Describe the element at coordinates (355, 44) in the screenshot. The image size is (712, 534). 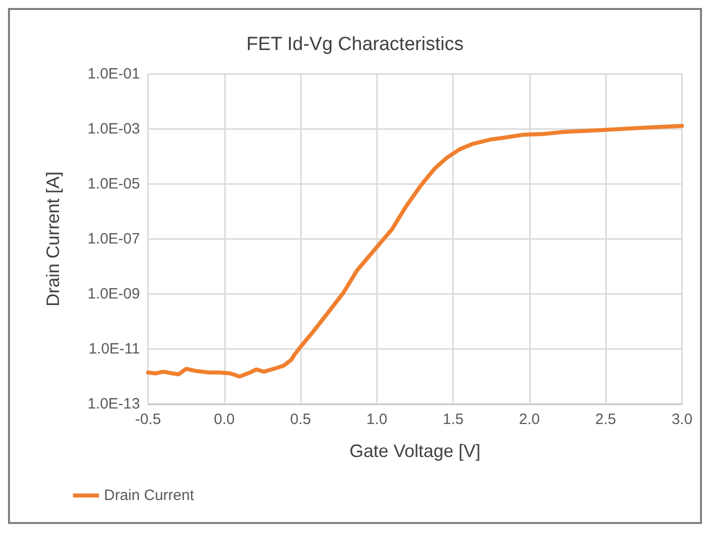
I see `chart-title: FET Id-Vg Characteristics` at that location.